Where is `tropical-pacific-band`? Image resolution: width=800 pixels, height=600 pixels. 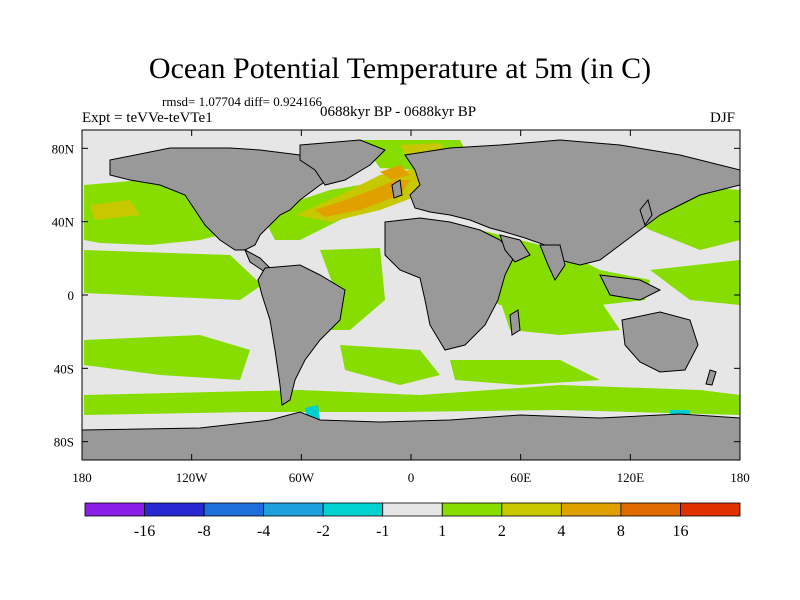
tropical-pacific-band is located at coordinates (173, 275).